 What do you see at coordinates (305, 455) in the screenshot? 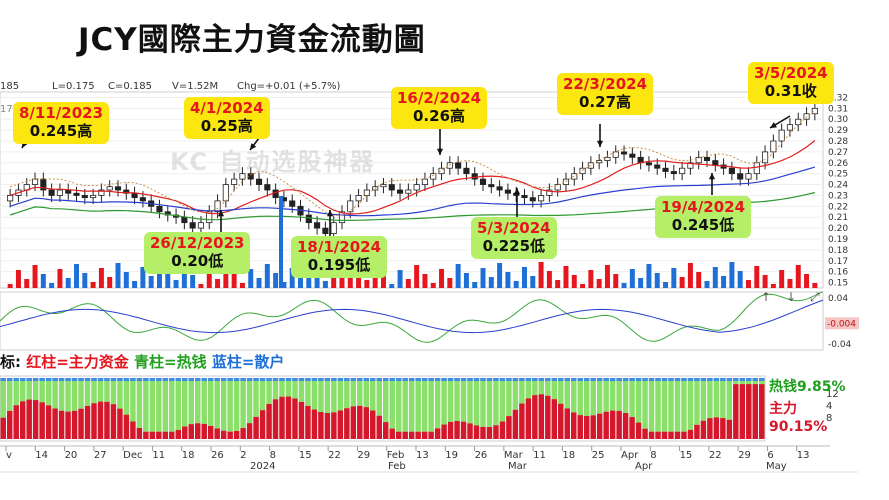
I see `date-tick-label: 15` at bounding box center [305, 455].